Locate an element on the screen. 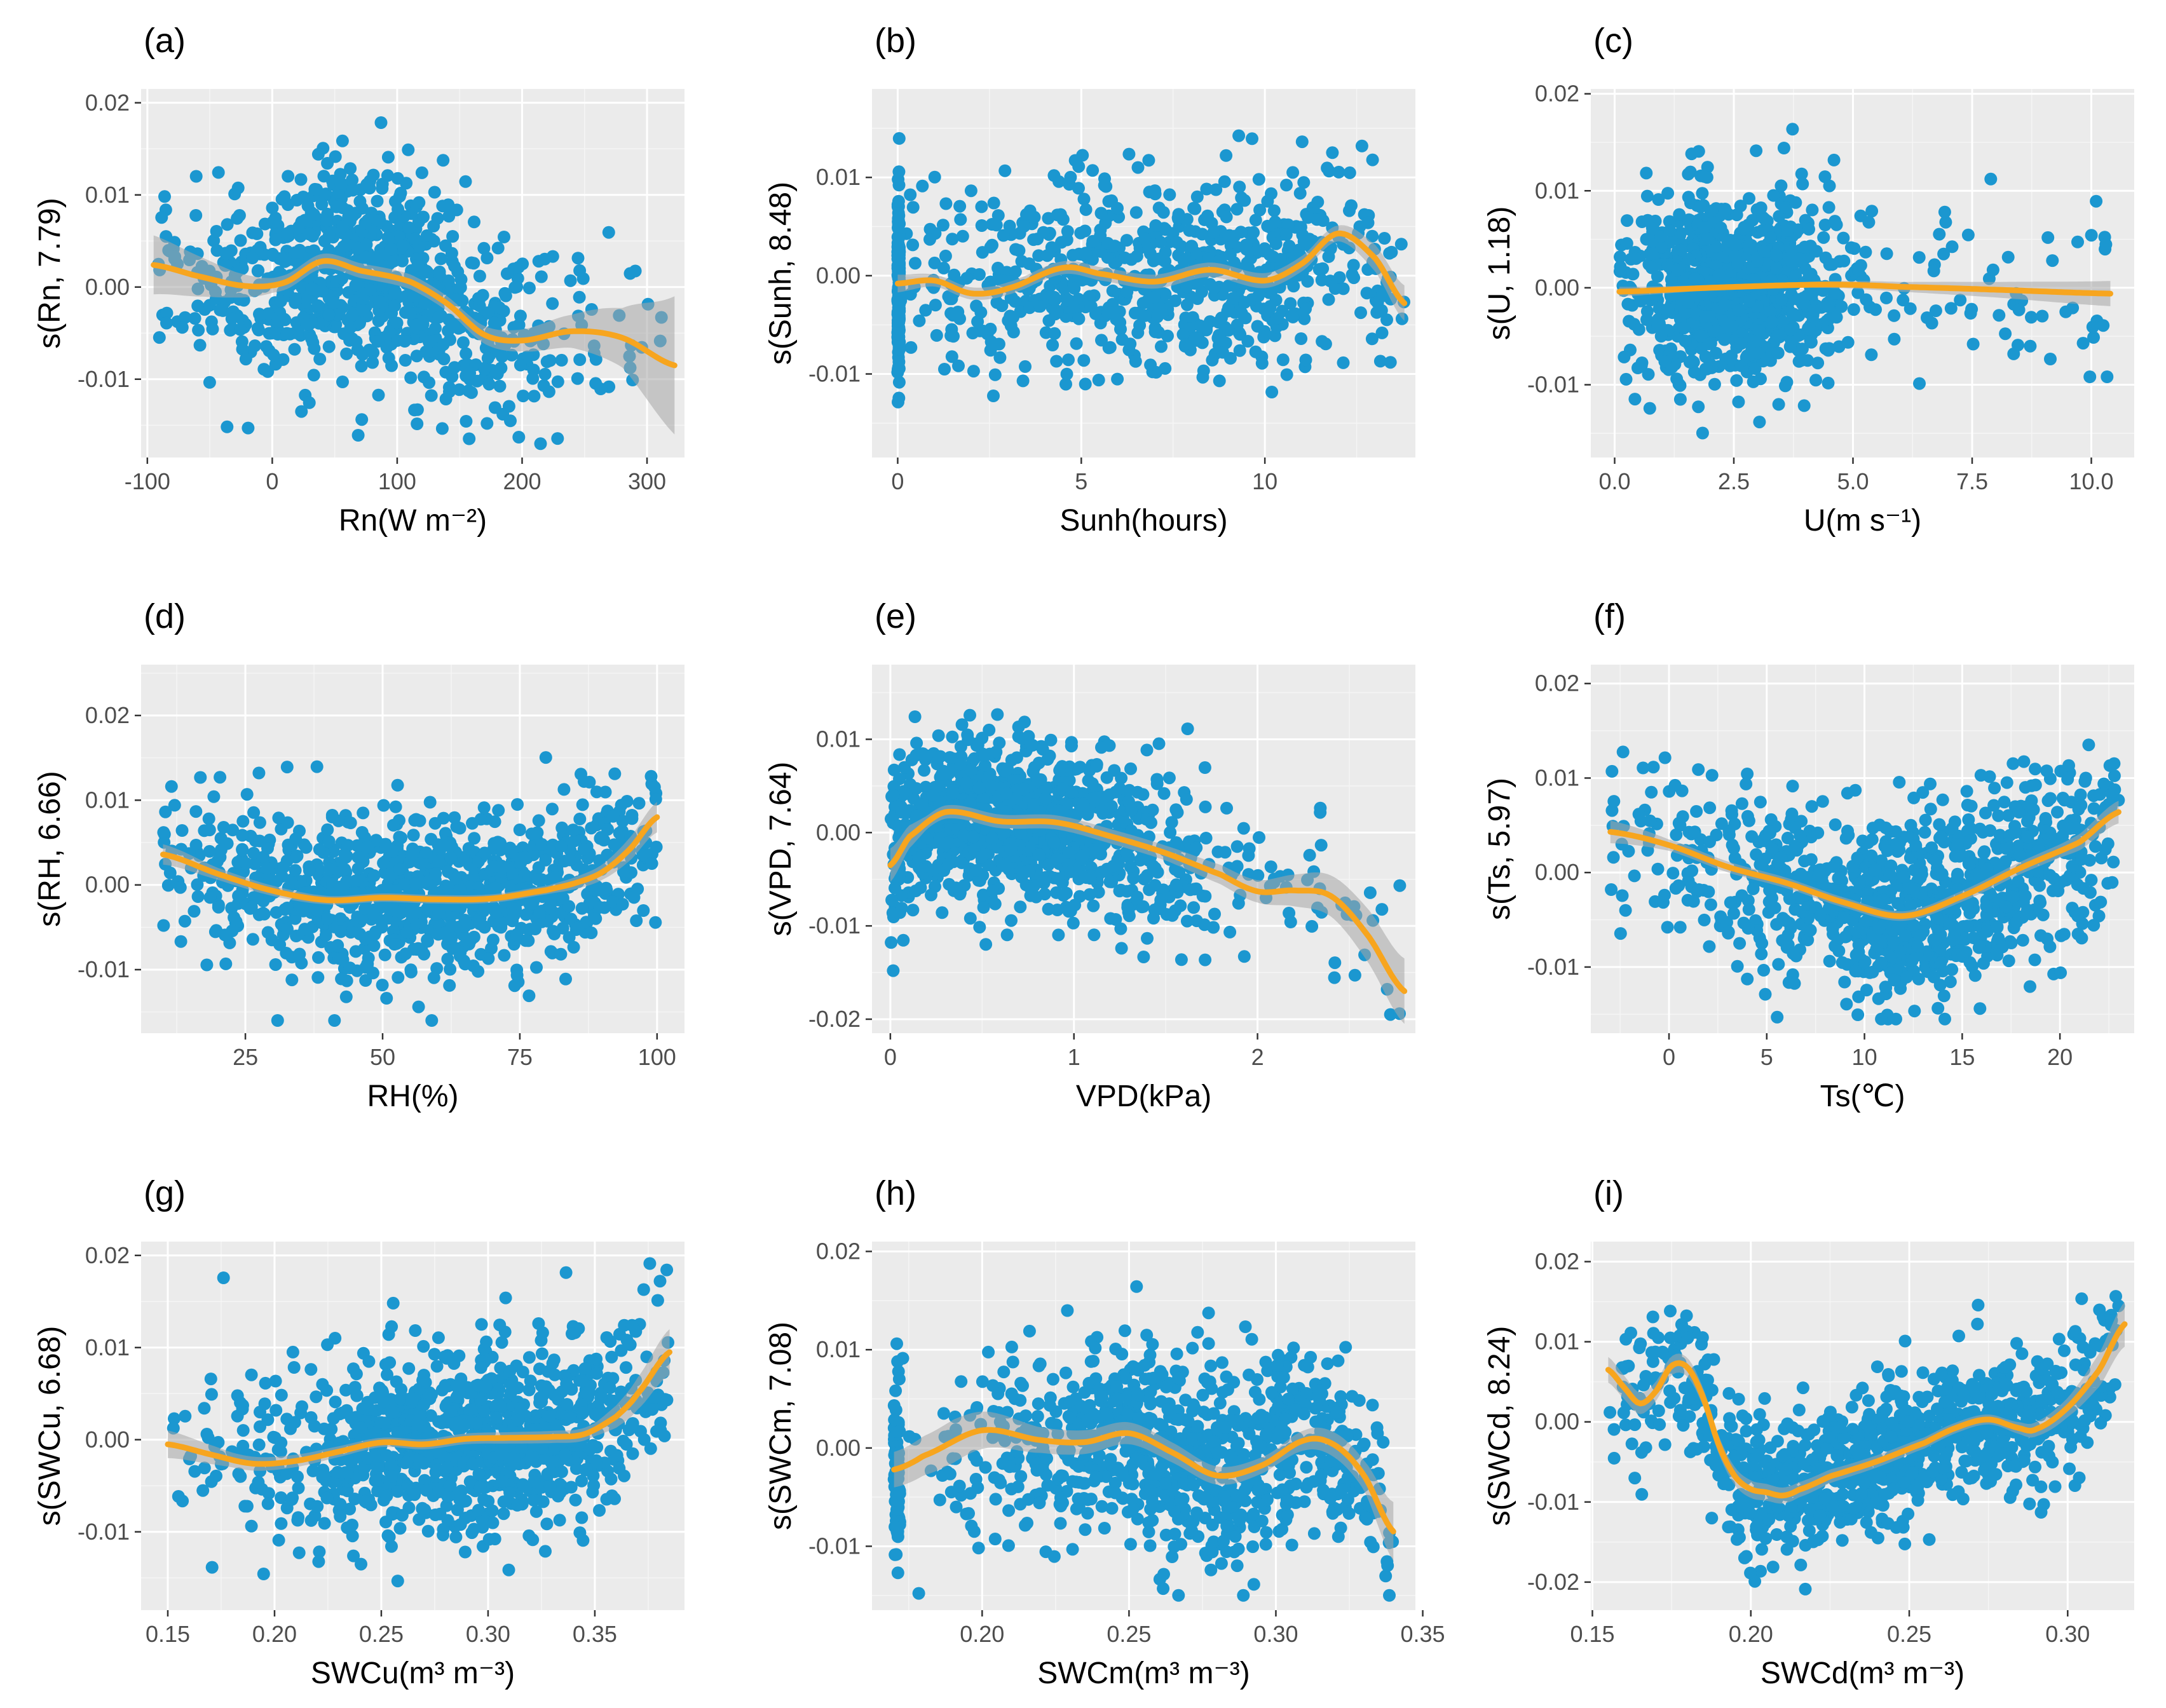 The image size is (2166, 1708). panel-label: (b) is located at coordinates (895, 41).